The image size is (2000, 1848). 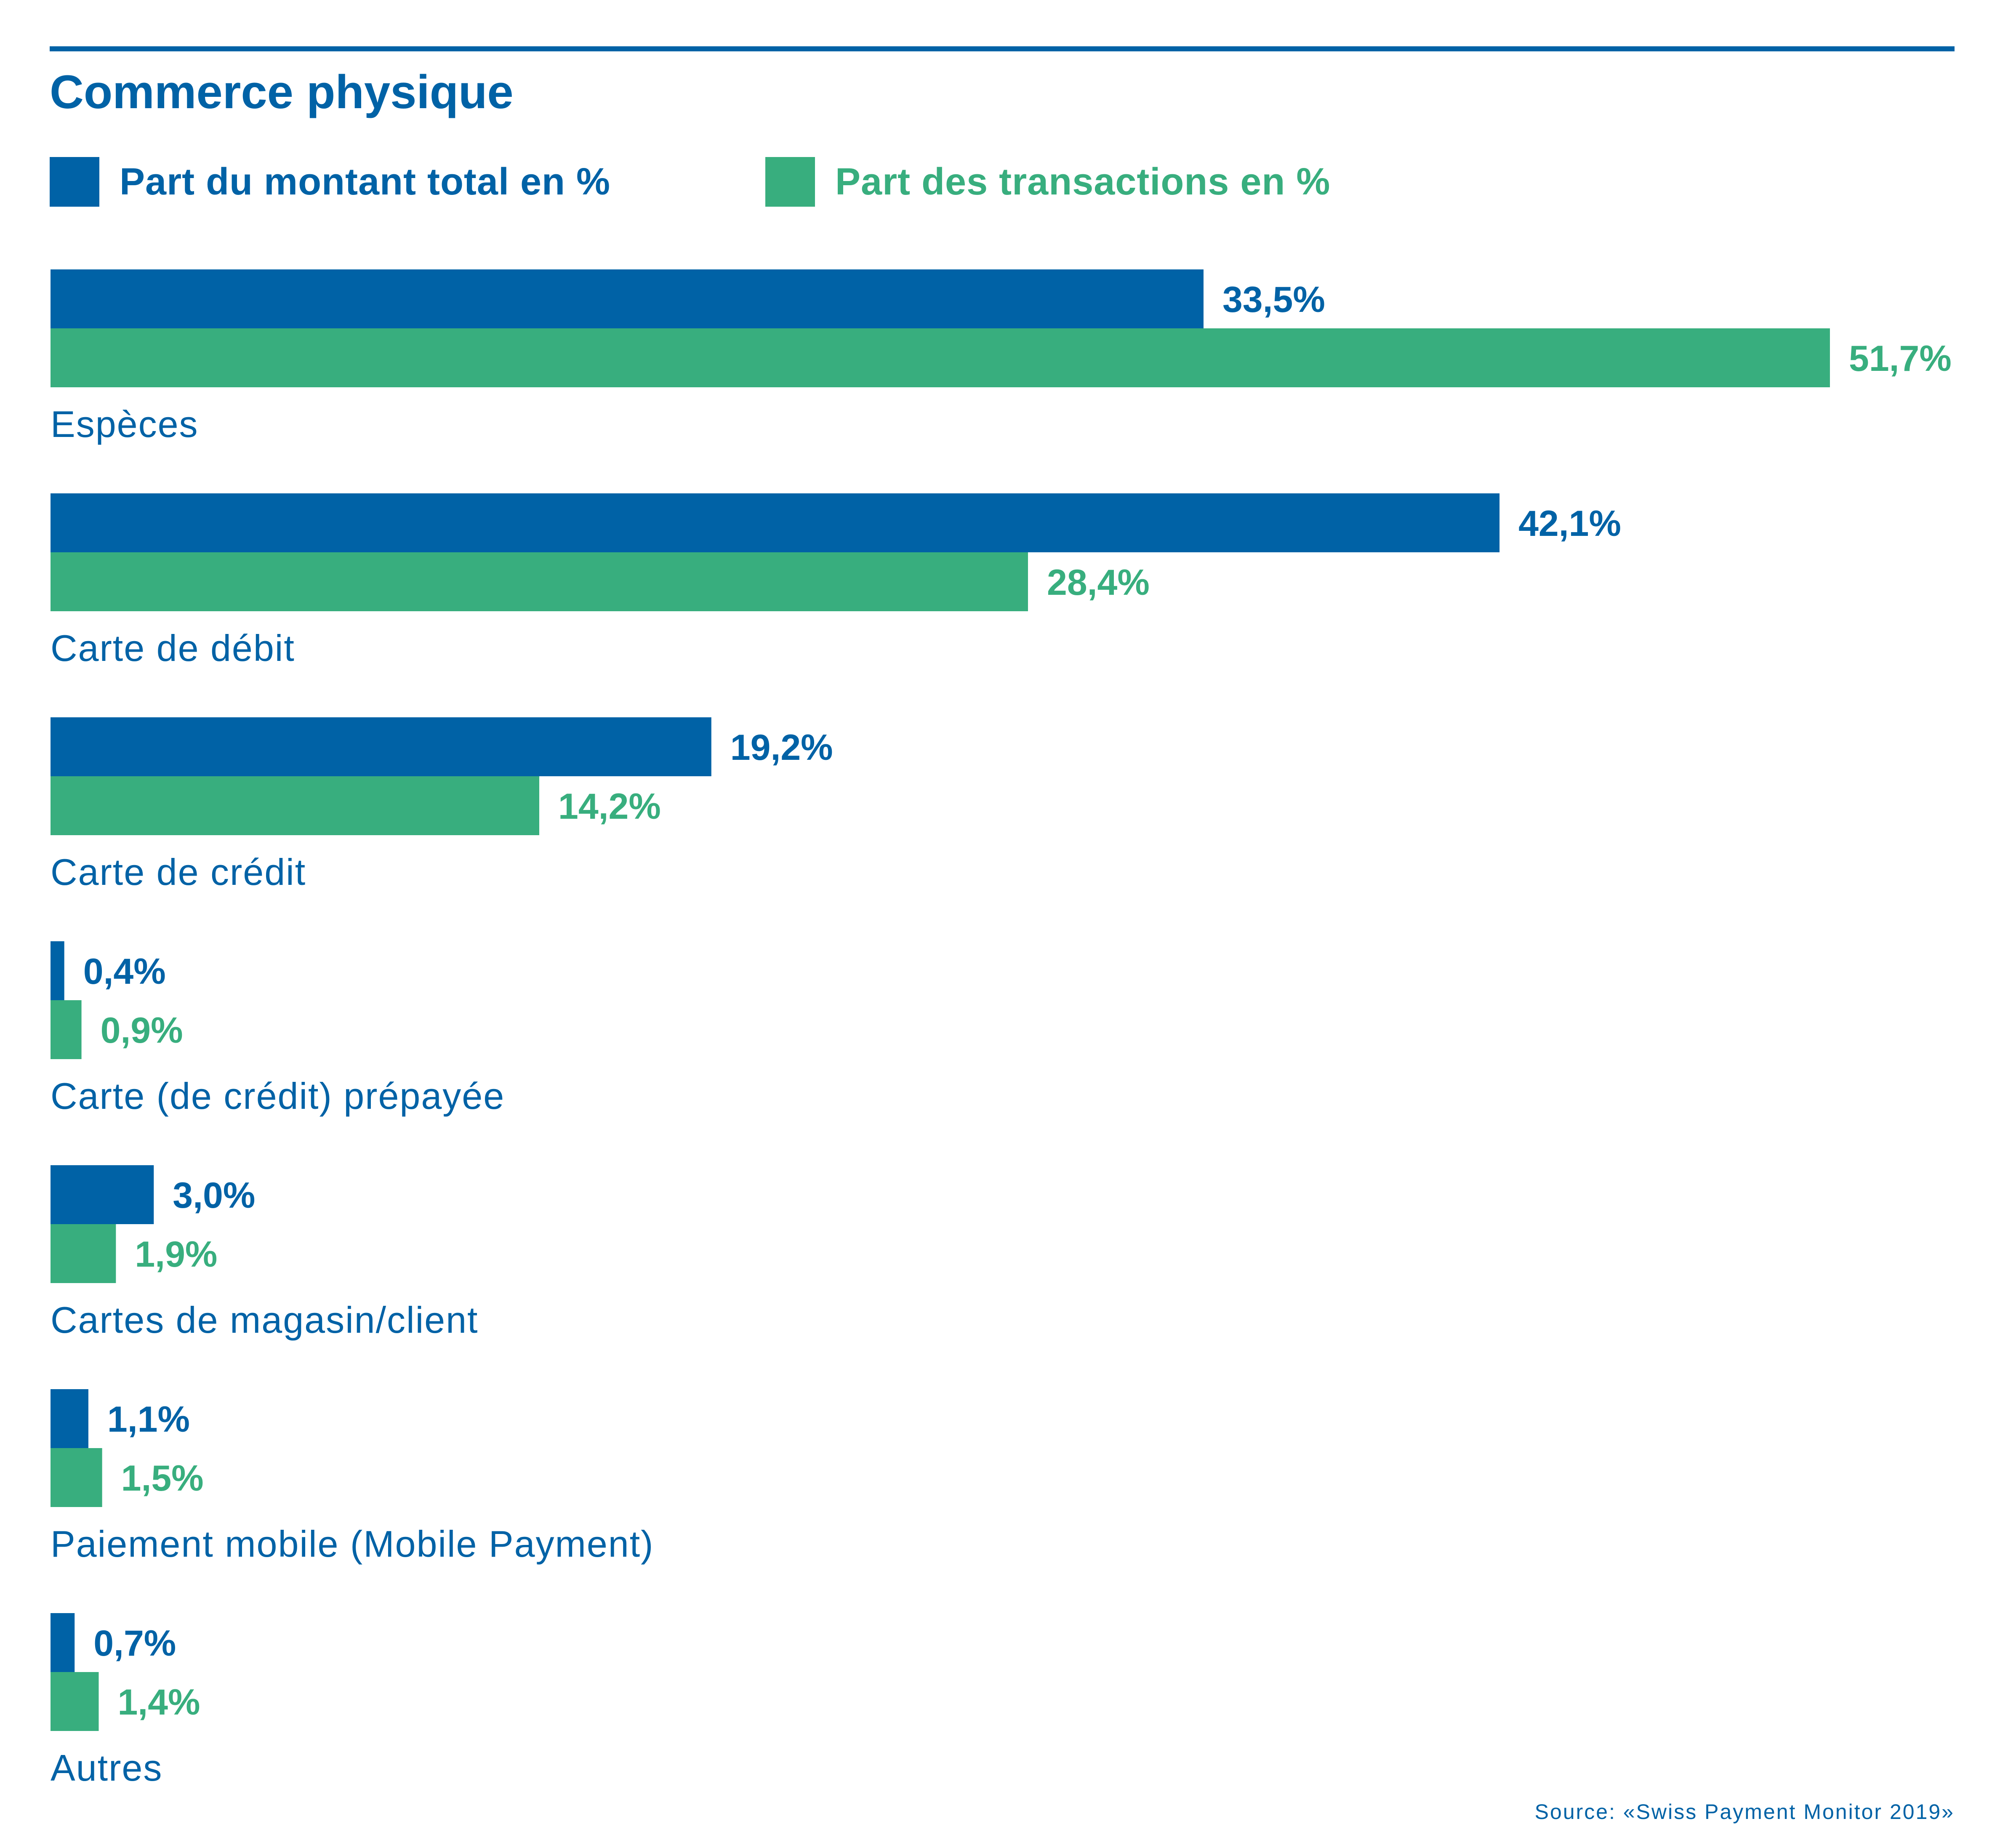 I want to click on value-label-amount-3: 0,4%, so click(x=124, y=972).